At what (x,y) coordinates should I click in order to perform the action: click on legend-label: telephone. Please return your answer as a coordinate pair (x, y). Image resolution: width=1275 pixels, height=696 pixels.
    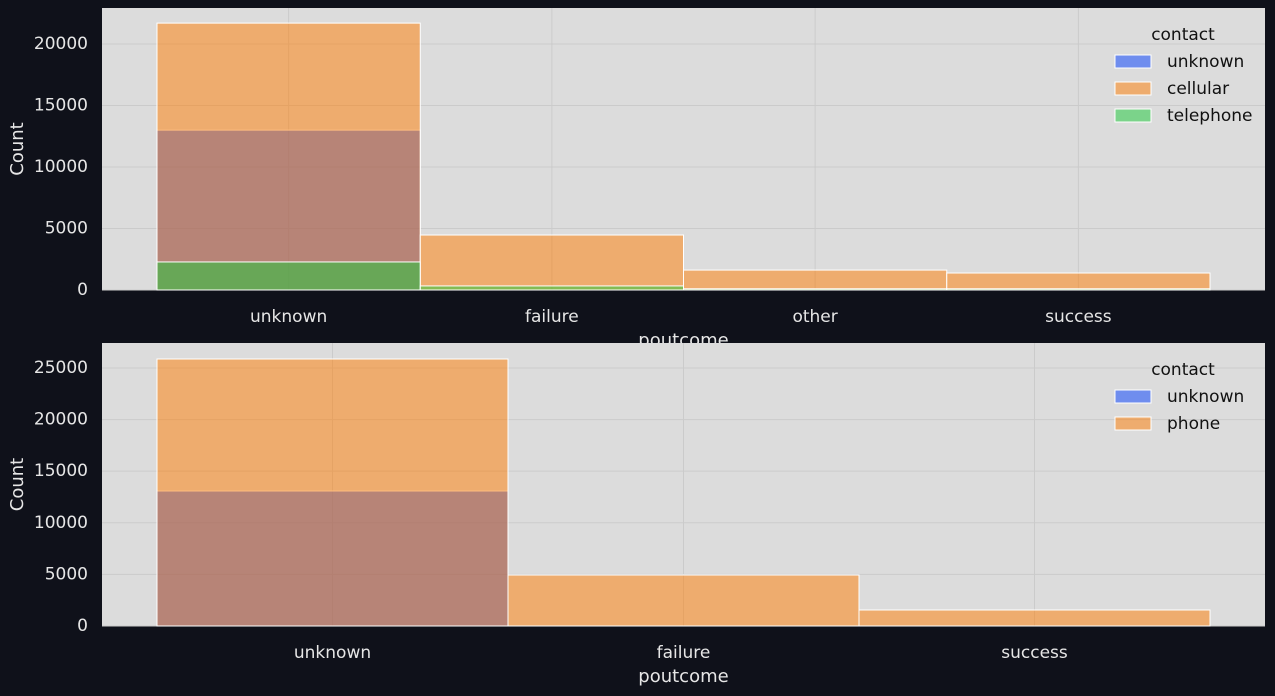
    Looking at the image, I should click on (1210, 116).